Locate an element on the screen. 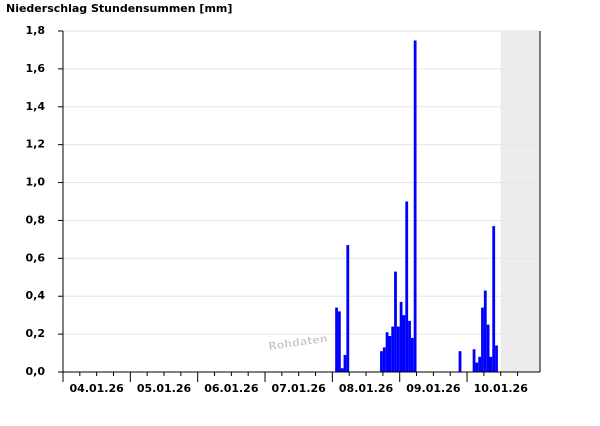 The height and width of the screenshot is (426, 600). y-tick-label: 1,0 is located at coordinates (36, 182).